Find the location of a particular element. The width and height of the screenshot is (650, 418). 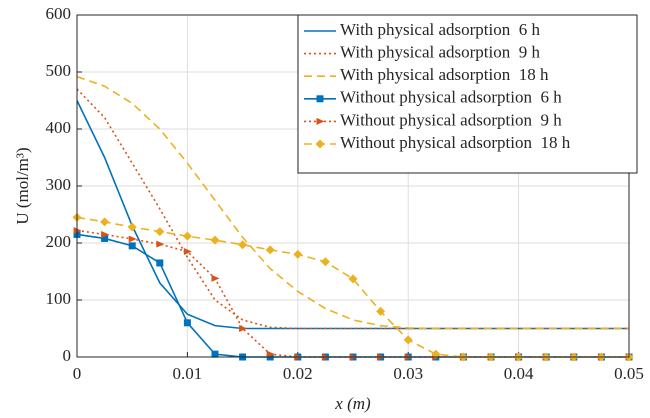

y-tick-label: 400 is located at coordinates (59, 127).